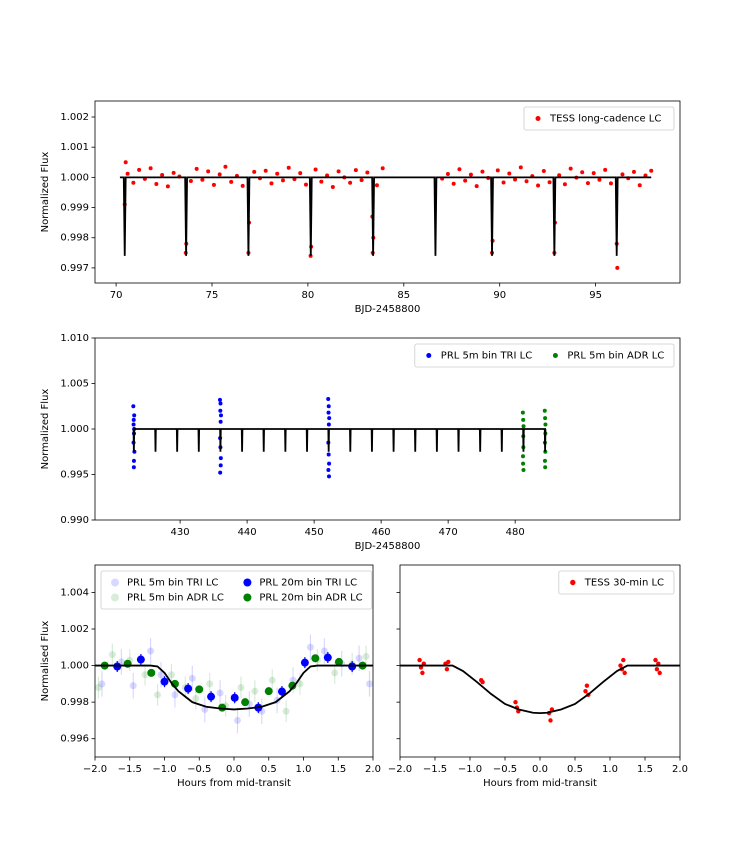  I want to click on x-tick-label: 95, so click(595, 295).